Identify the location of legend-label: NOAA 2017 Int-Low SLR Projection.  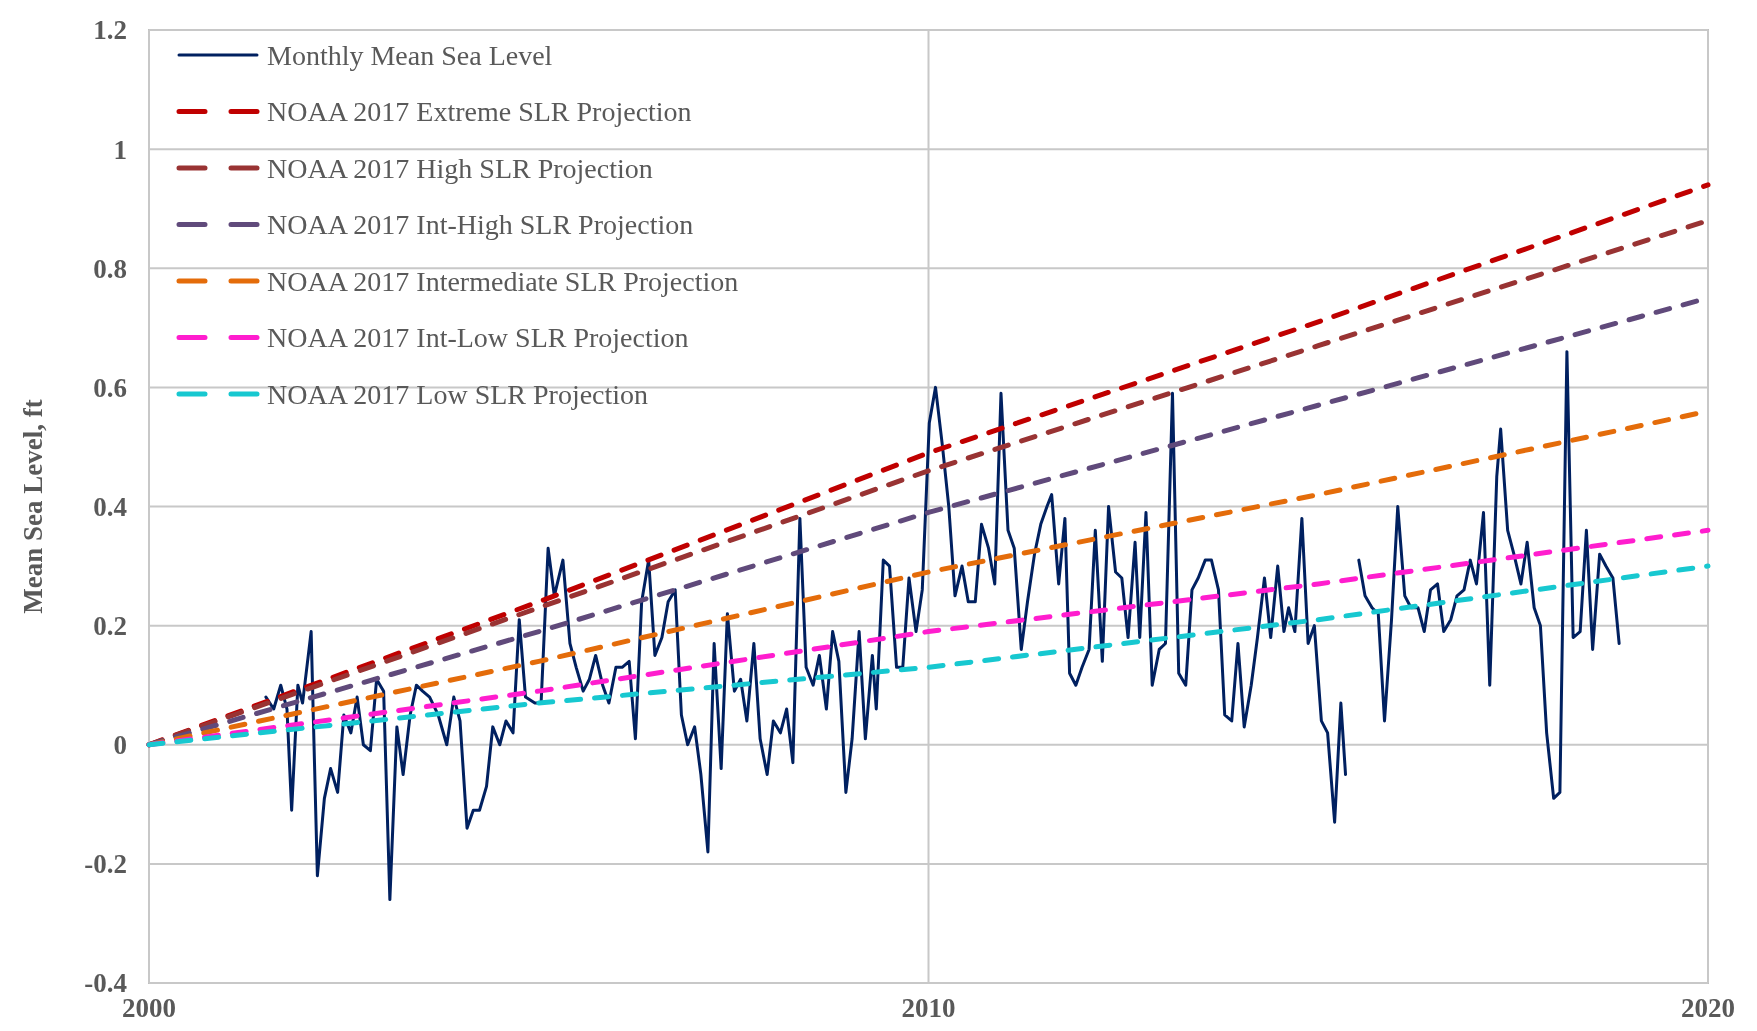
(478, 338).